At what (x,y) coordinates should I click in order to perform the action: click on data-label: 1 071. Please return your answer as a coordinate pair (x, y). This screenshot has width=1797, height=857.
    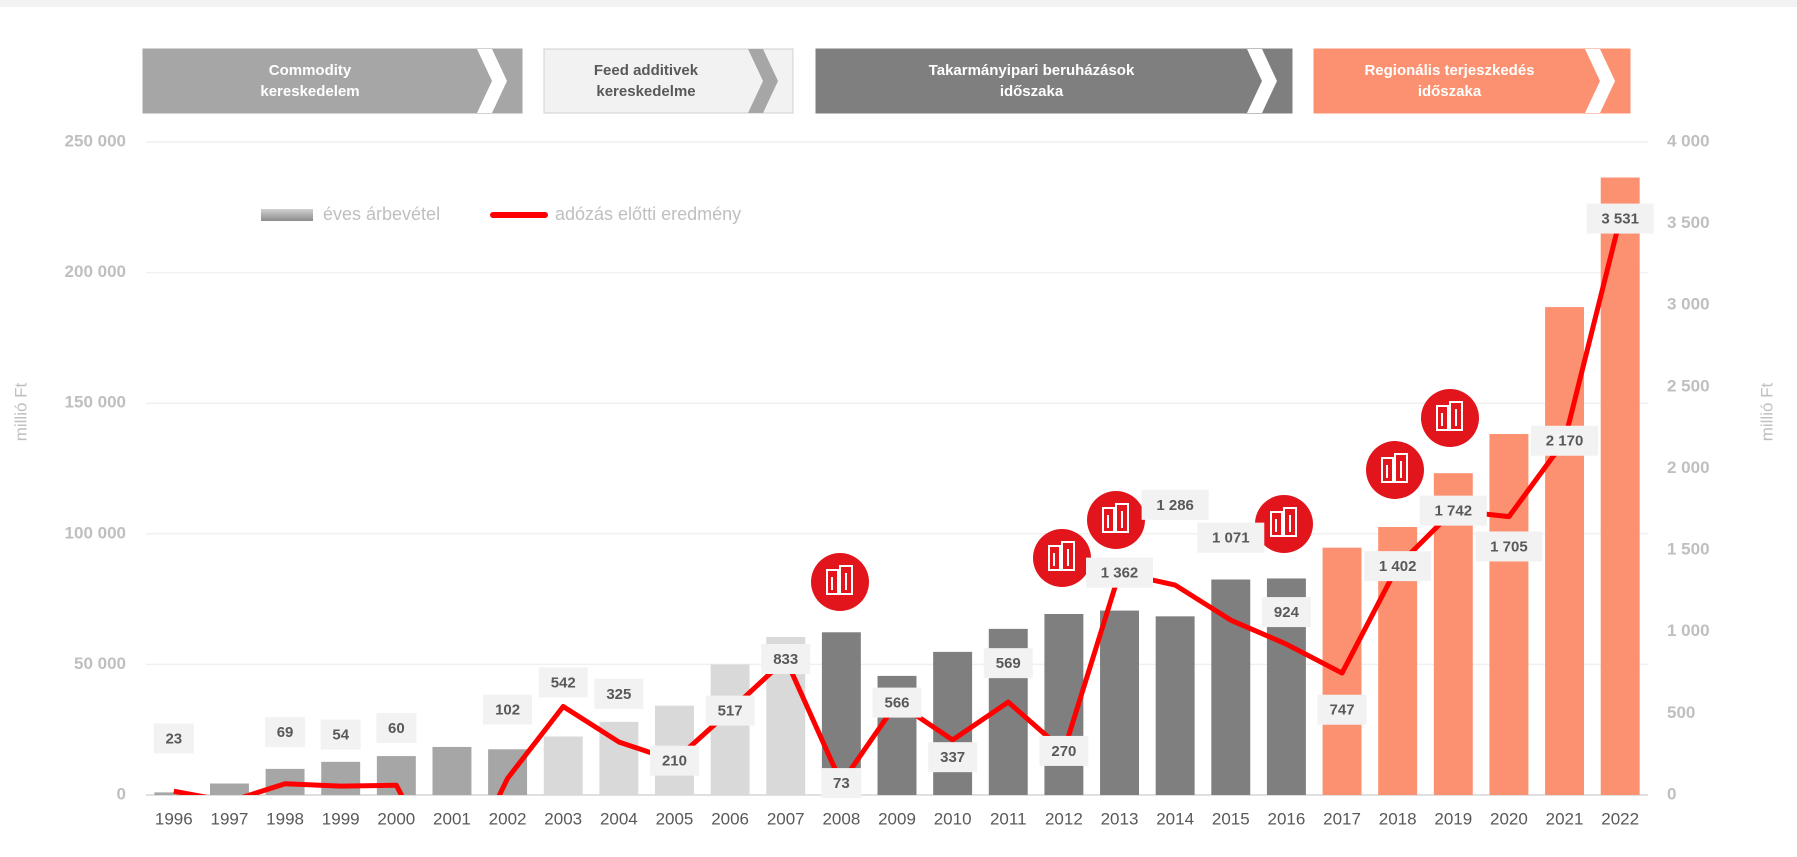
    Looking at the image, I should click on (1231, 538).